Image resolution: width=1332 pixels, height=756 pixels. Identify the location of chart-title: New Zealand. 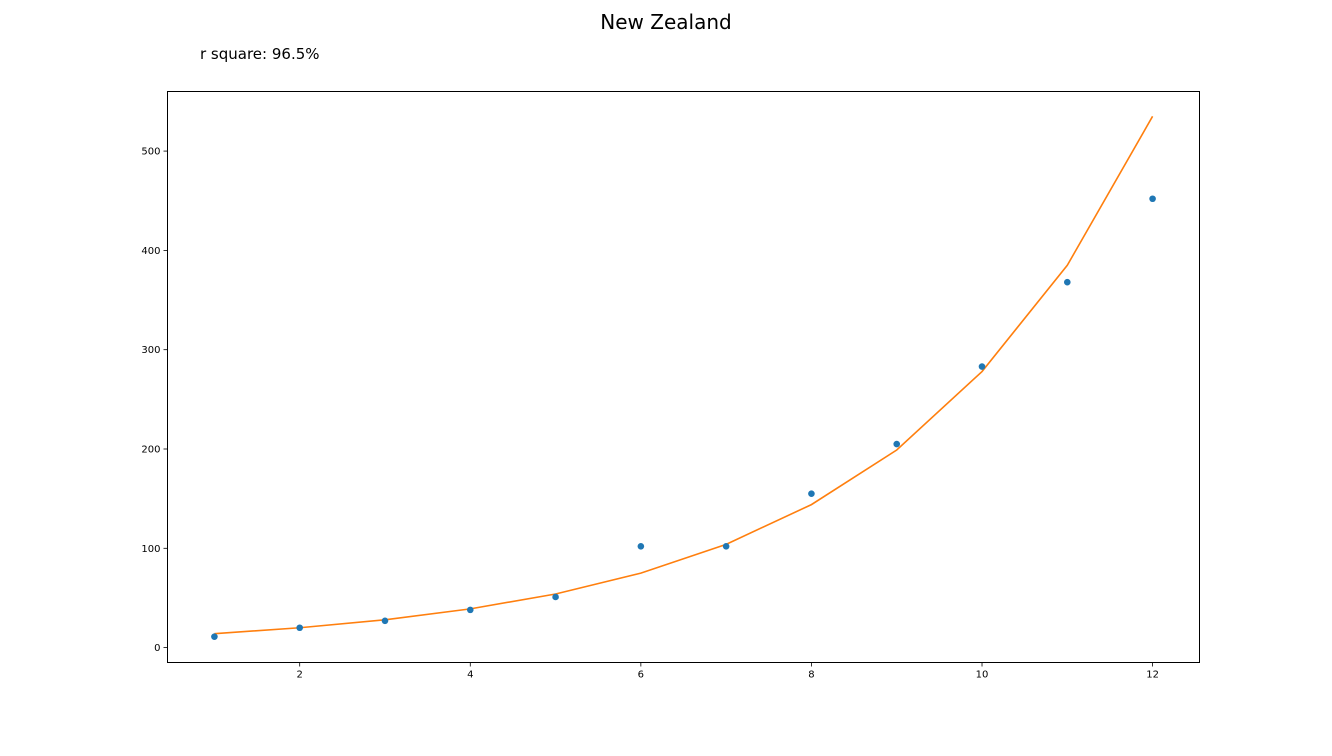
(666, 22).